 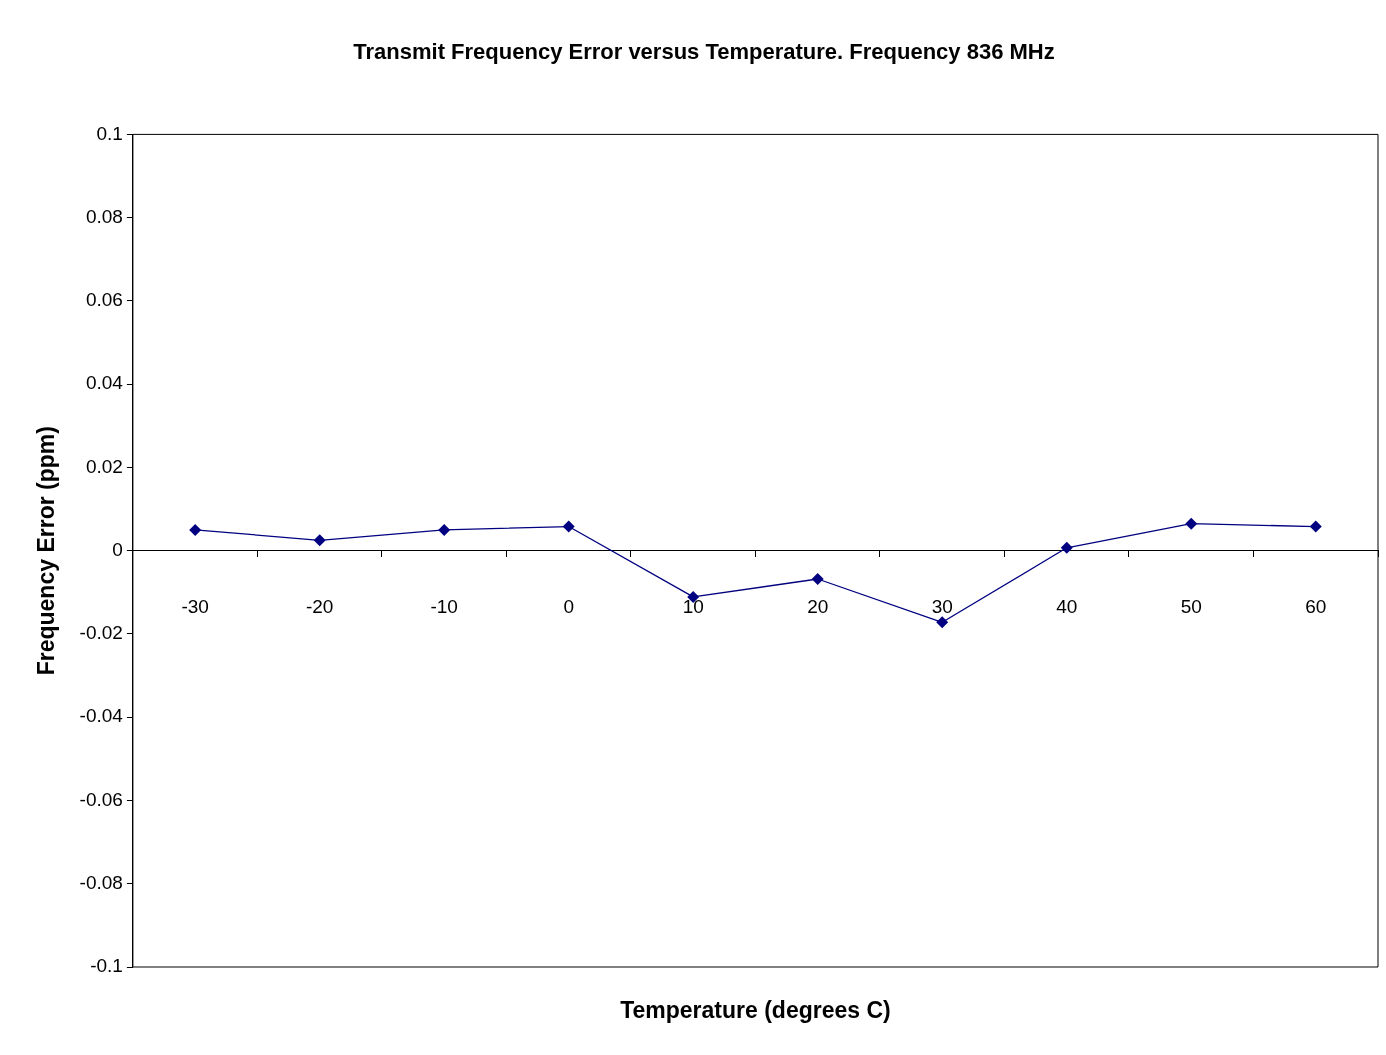 I want to click on x-tick-label: 60, so click(x=1316, y=607).